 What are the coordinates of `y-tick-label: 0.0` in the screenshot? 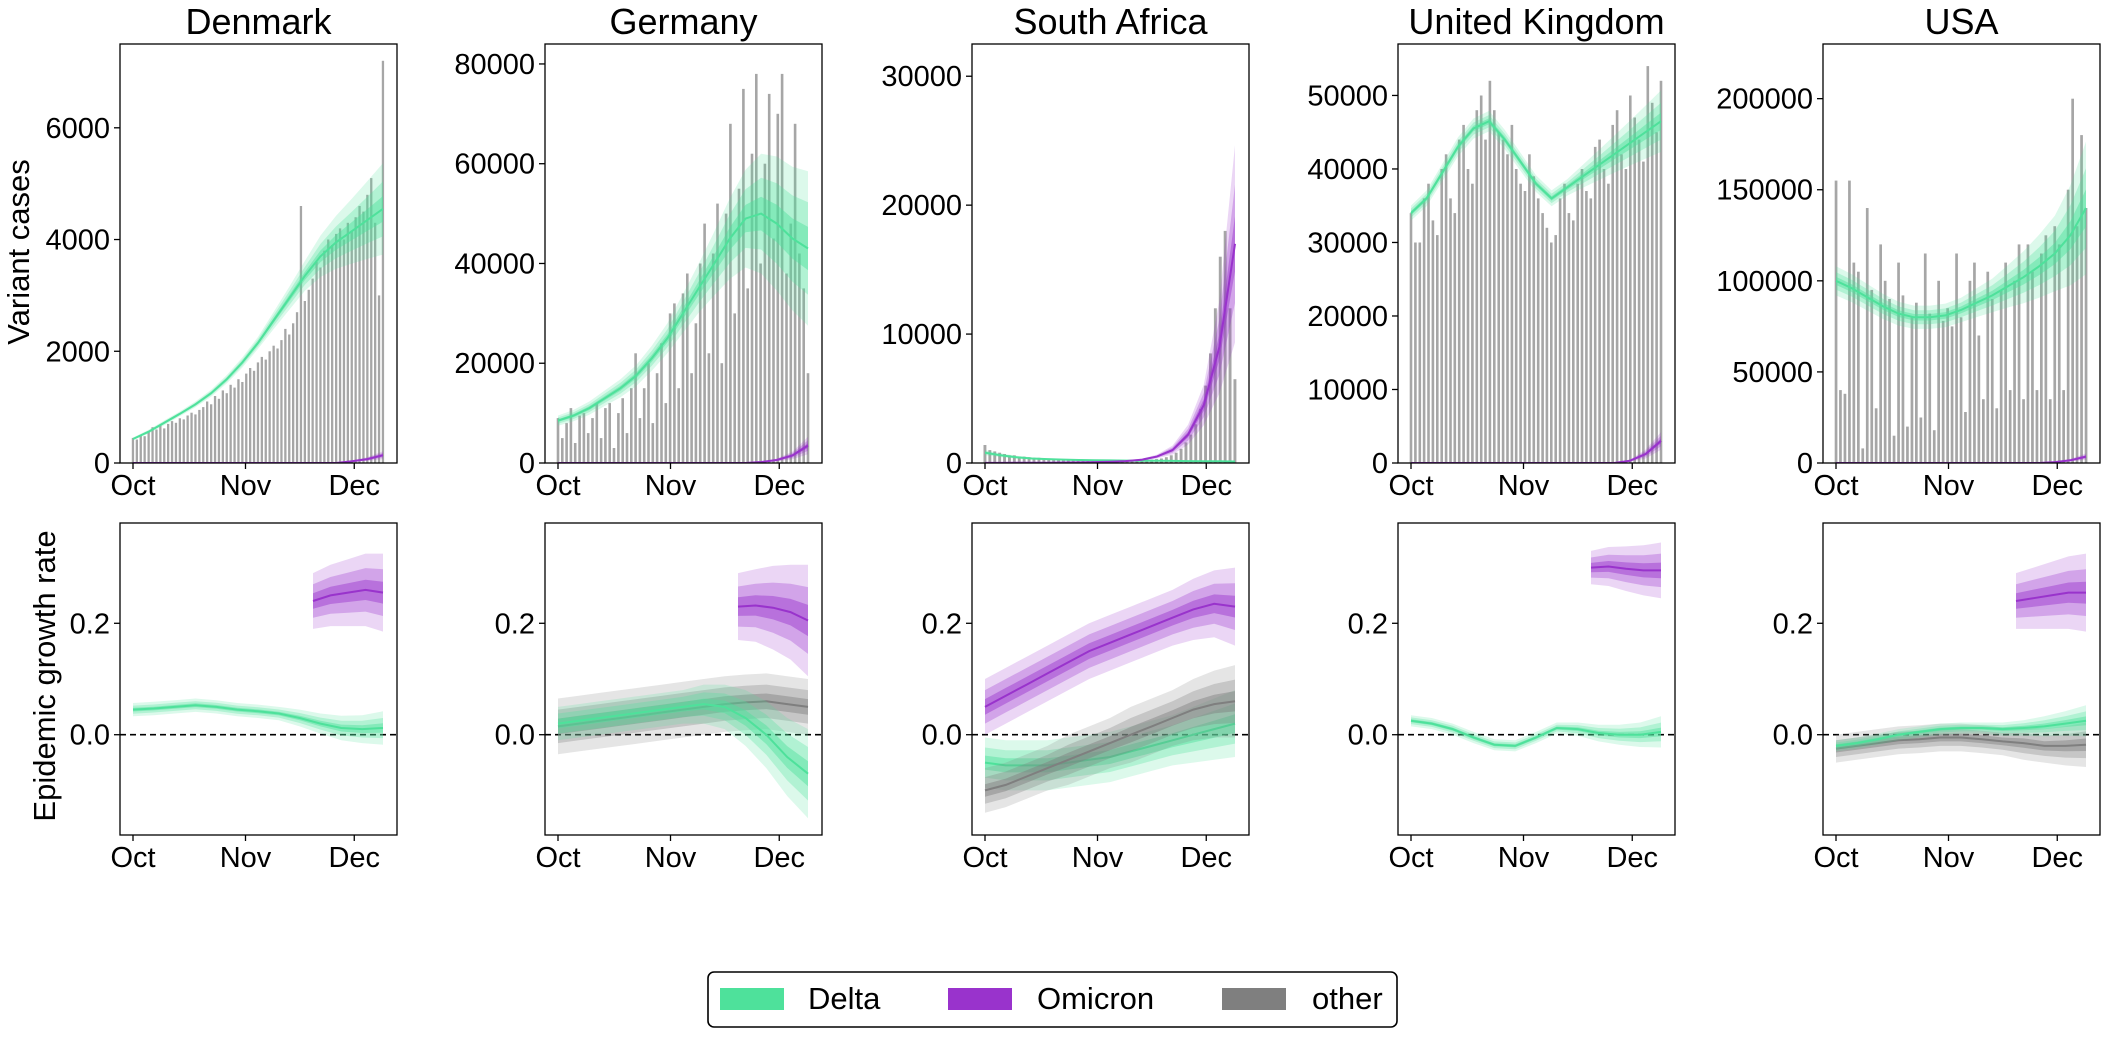 It's located at (1793, 736).